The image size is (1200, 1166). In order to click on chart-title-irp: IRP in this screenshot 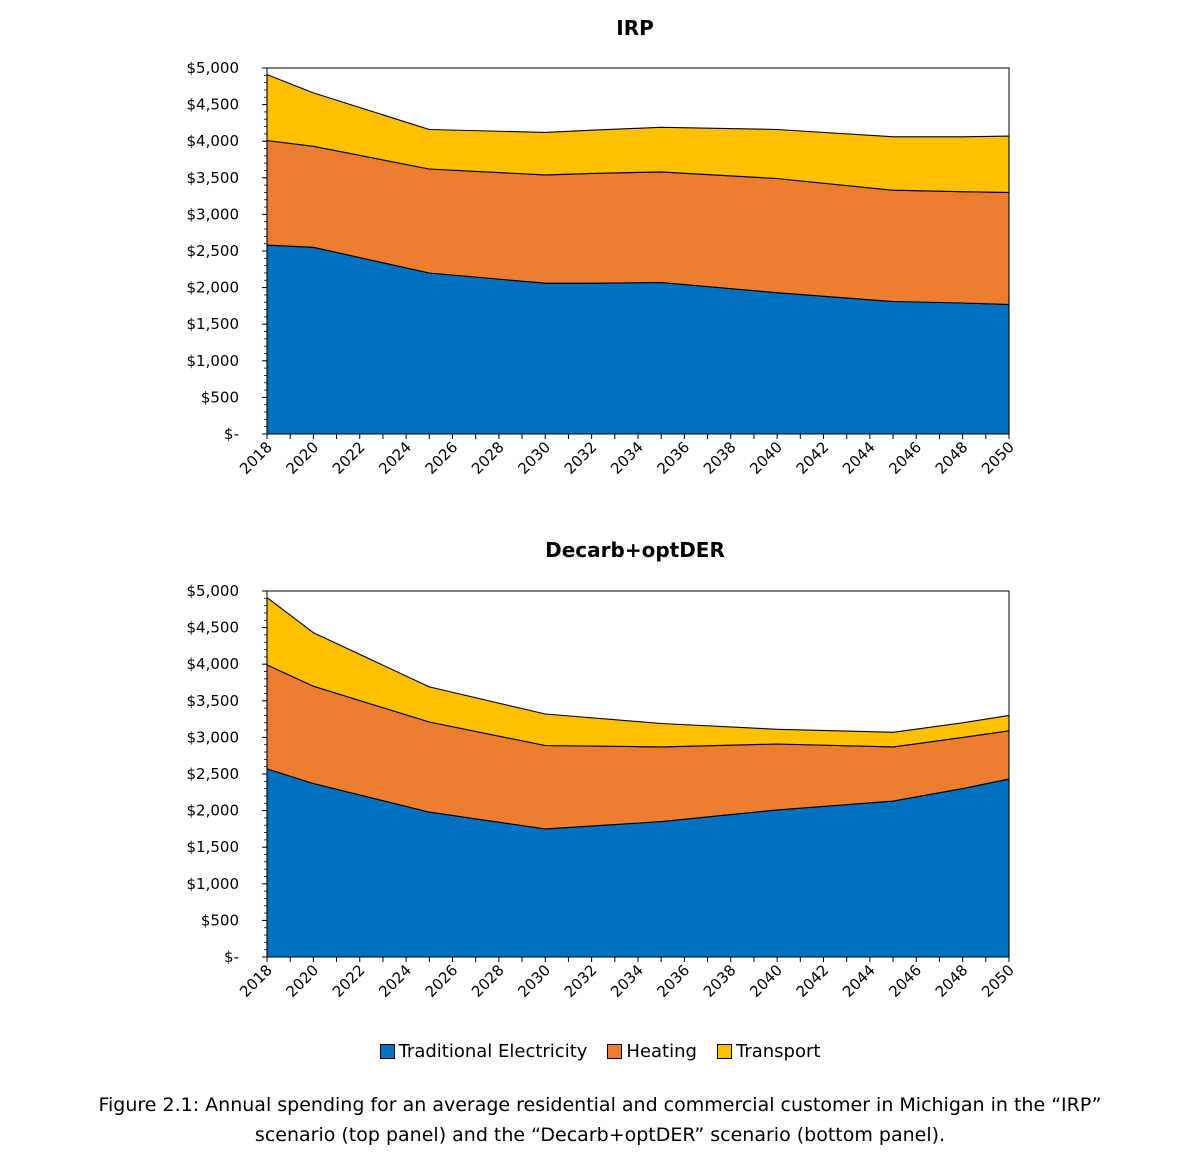, I will do `click(635, 28)`.